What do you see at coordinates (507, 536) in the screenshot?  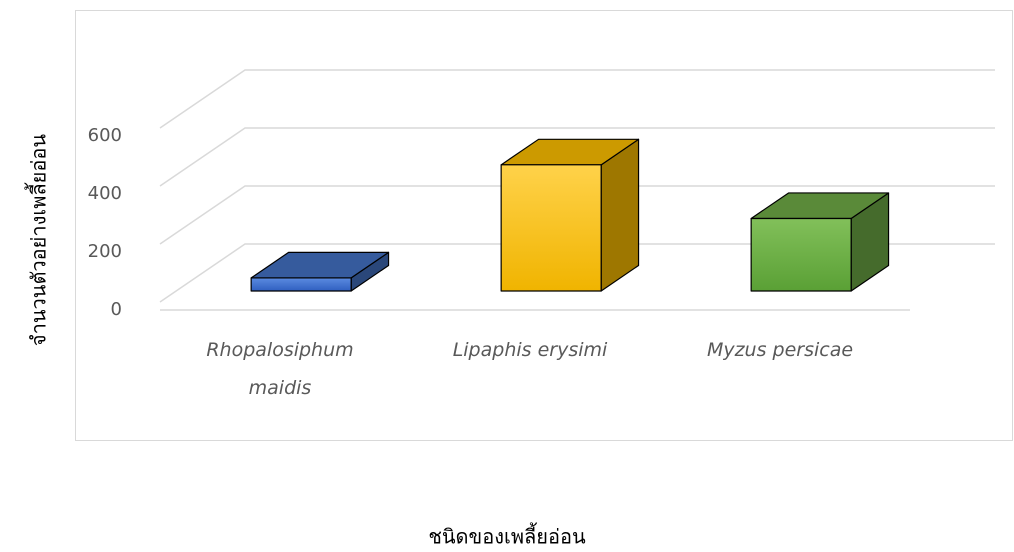 I see `x-axis-title: ชนิดของเพลี้ยอ่อน` at bounding box center [507, 536].